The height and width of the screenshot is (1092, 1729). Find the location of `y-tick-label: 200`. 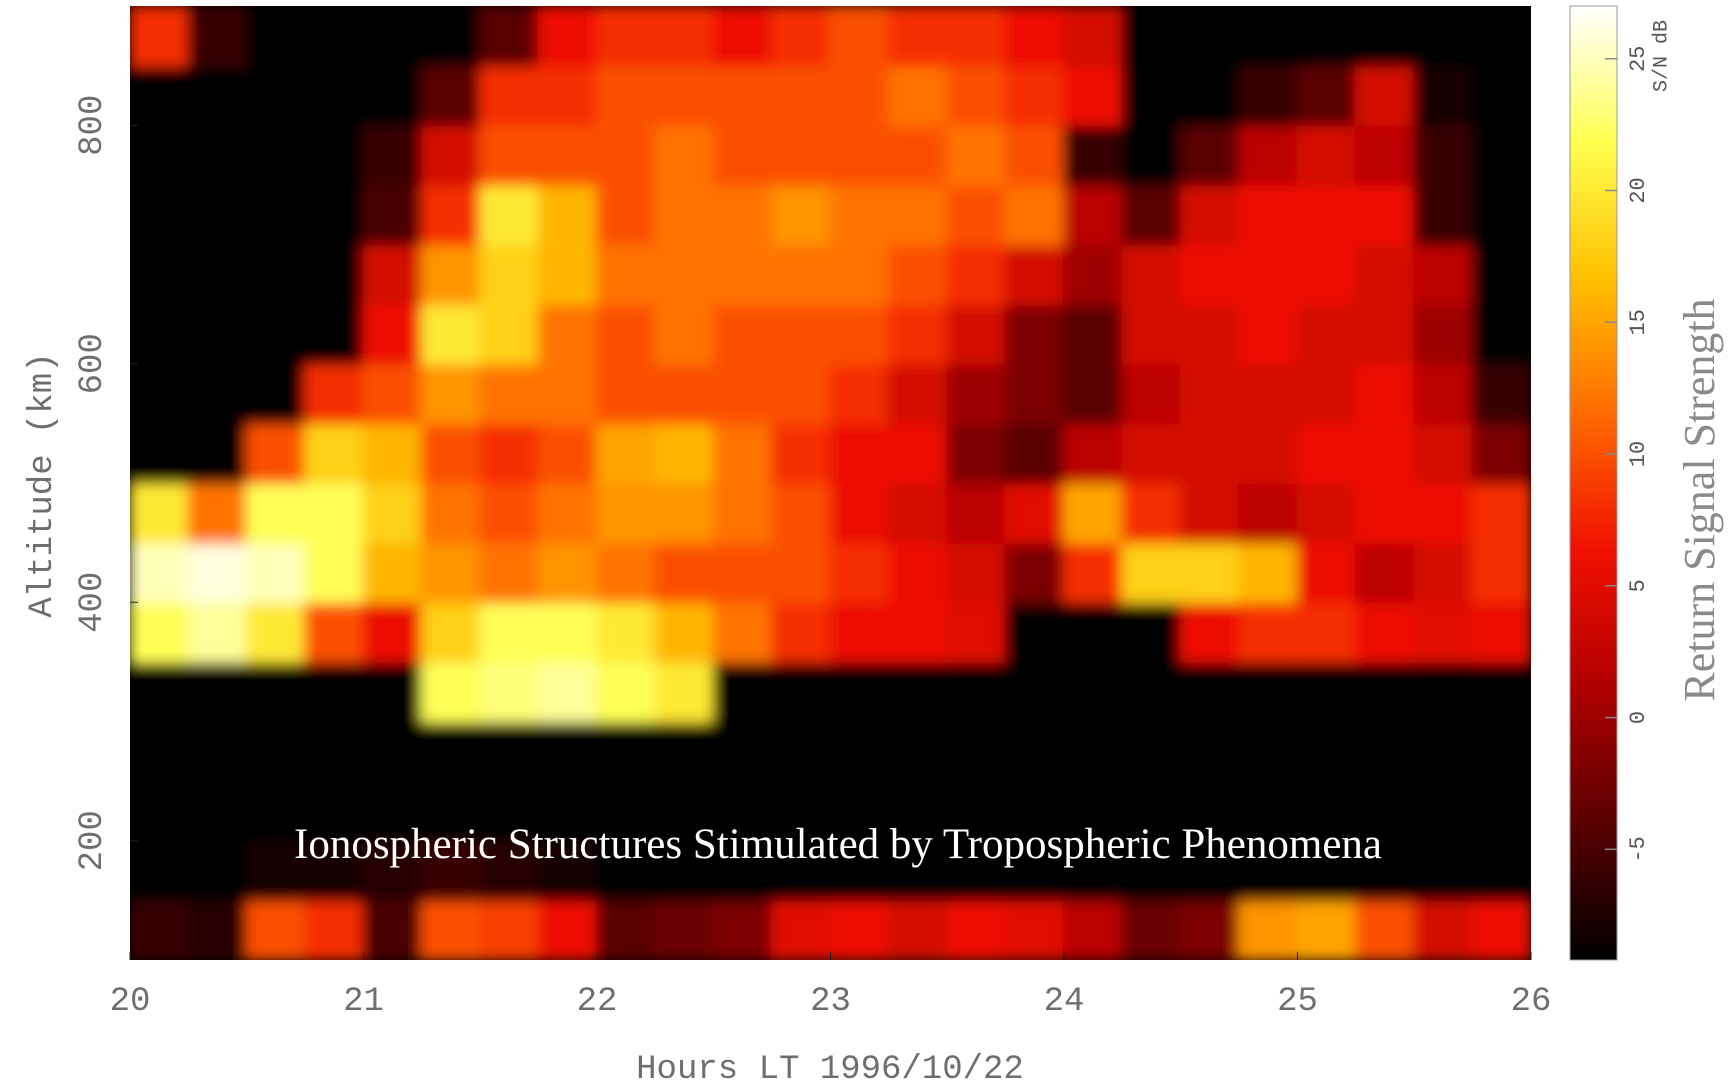

y-tick-label: 200 is located at coordinates (93, 840).